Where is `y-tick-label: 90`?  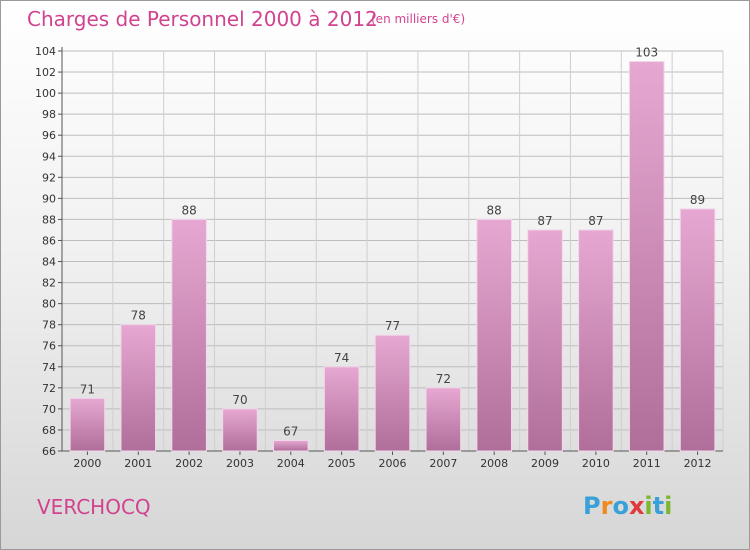
y-tick-label: 90 is located at coordinates (49, 198).